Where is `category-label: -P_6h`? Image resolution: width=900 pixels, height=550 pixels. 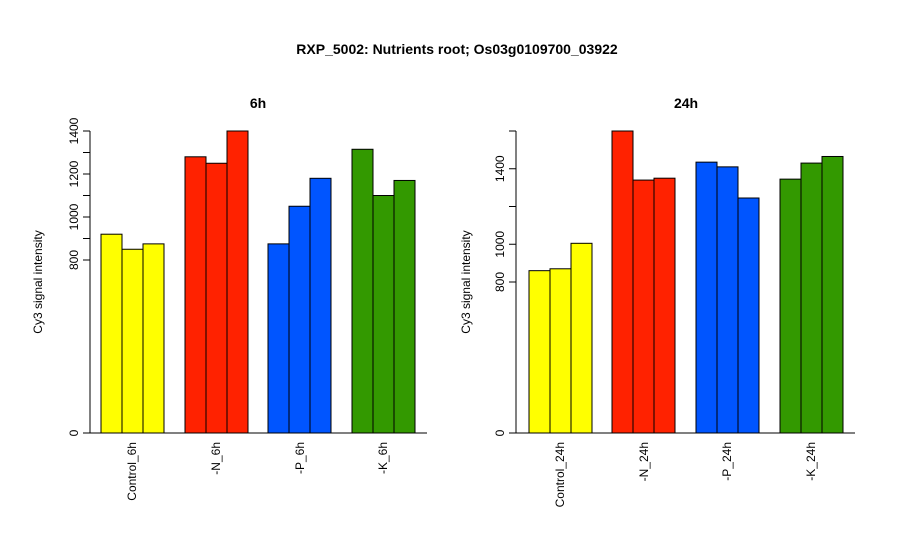 category-label: -P_6h is located at coordinates (300, 458).